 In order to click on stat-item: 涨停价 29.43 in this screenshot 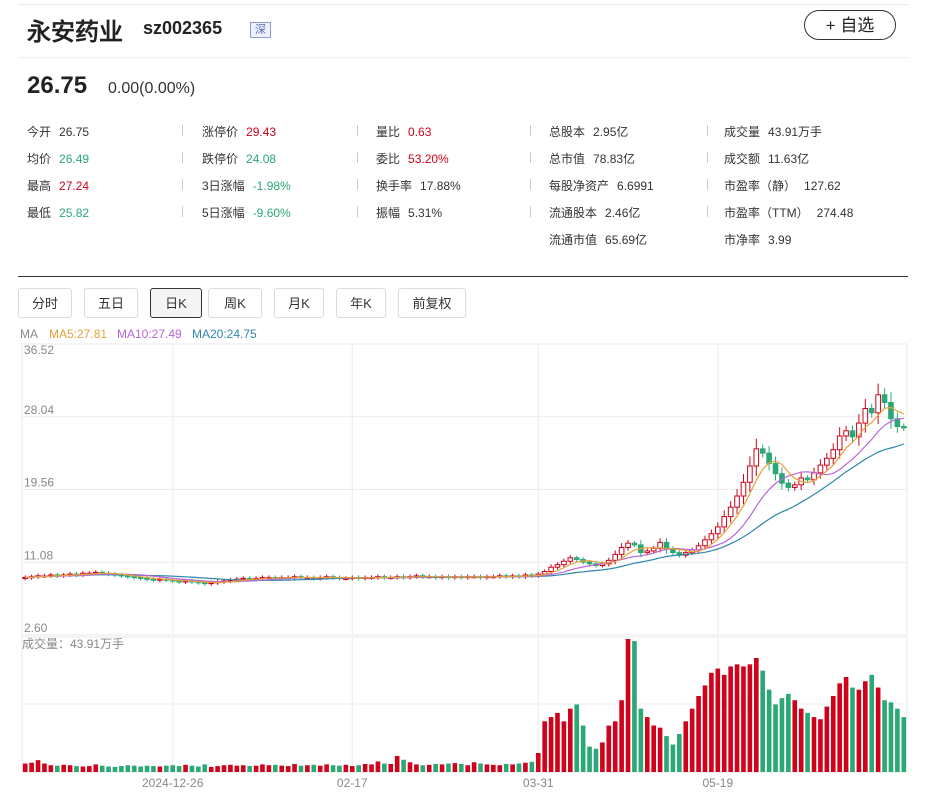, I will do `click(239, 131)`.